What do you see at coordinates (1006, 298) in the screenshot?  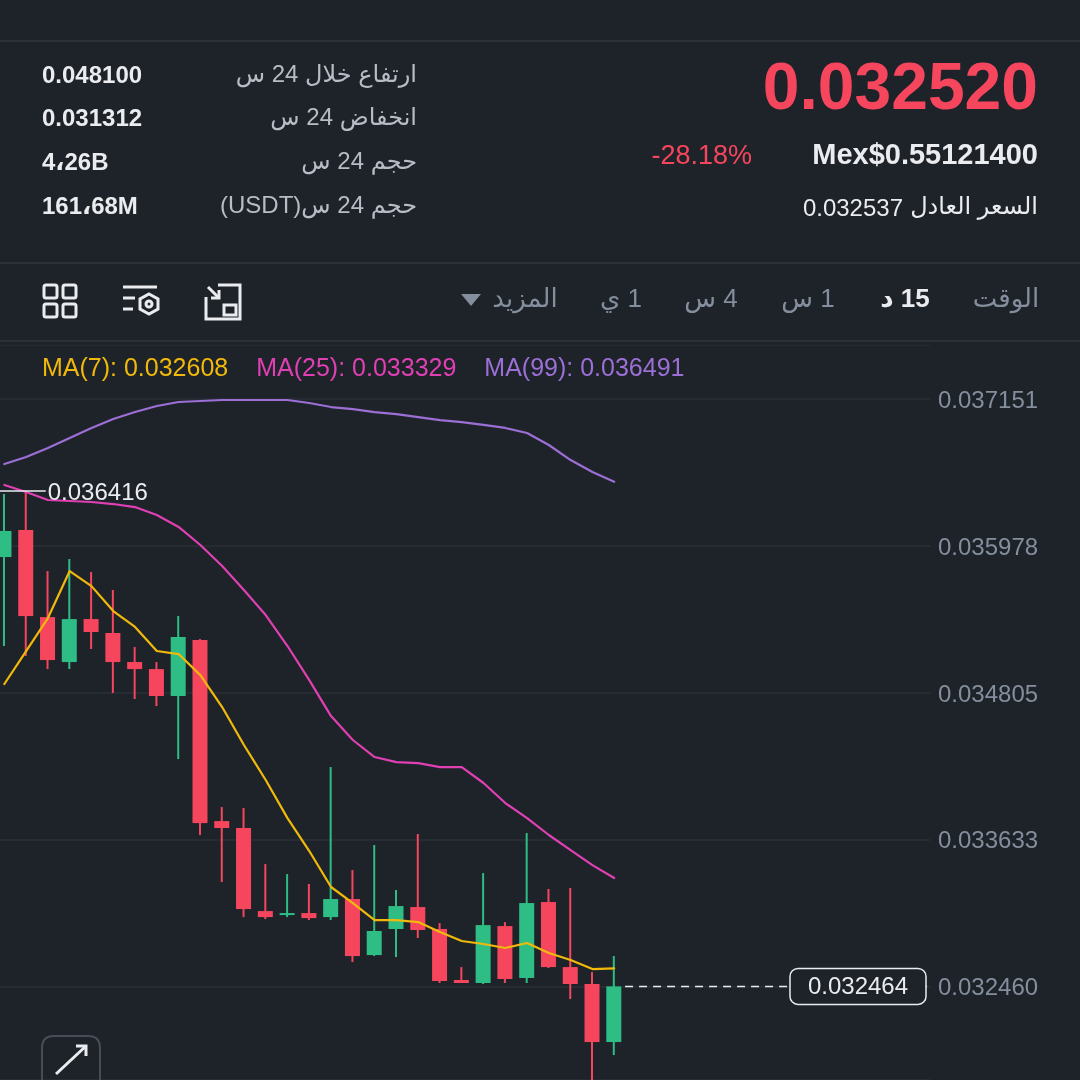 I see `text: الوقت` at bounding box center [1006, 298].